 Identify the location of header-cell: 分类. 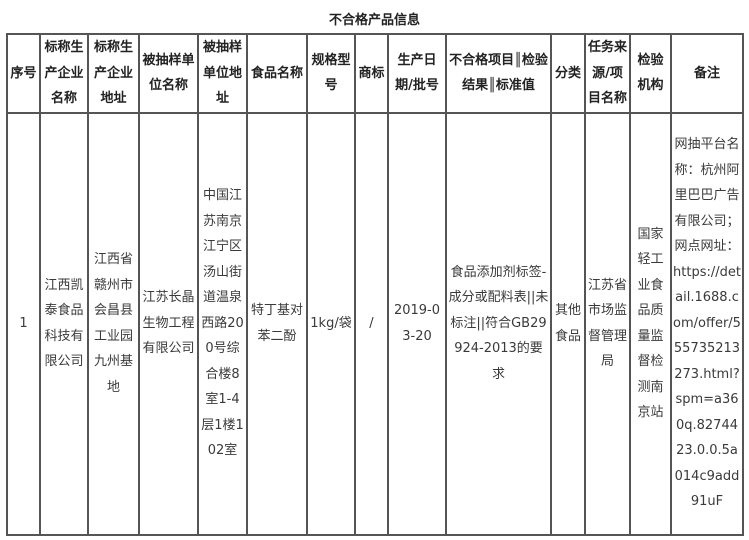
(568, 73).